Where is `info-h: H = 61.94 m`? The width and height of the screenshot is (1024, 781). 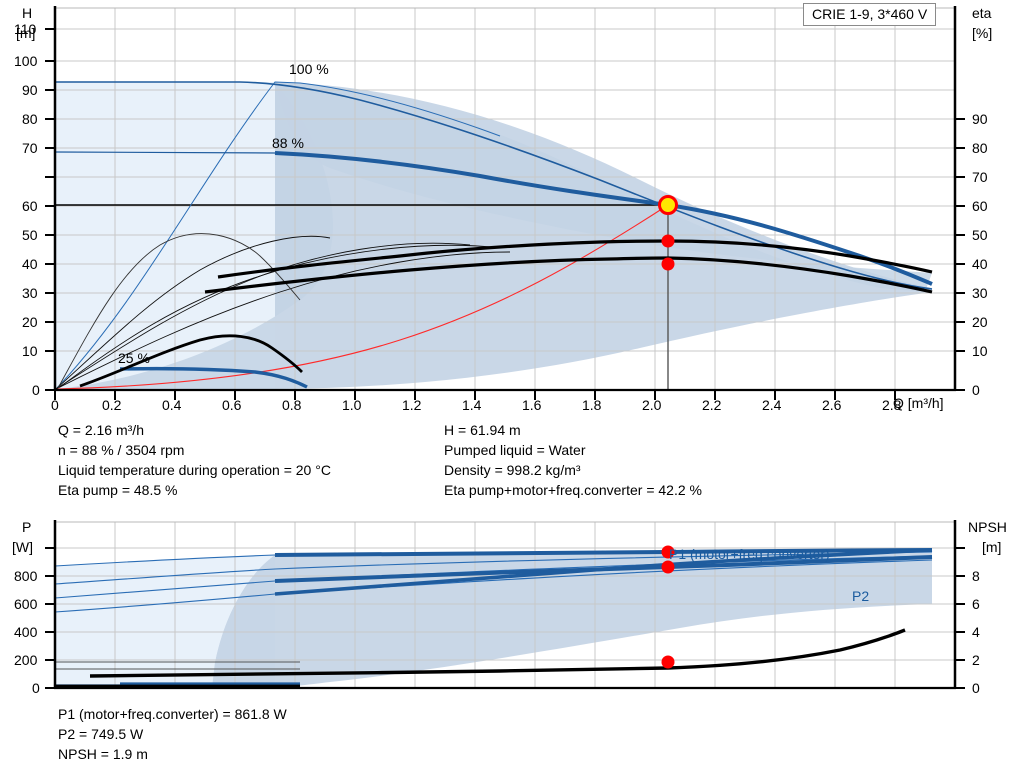
info-h: H = 61.94 m is located at coordinates (482, 430).